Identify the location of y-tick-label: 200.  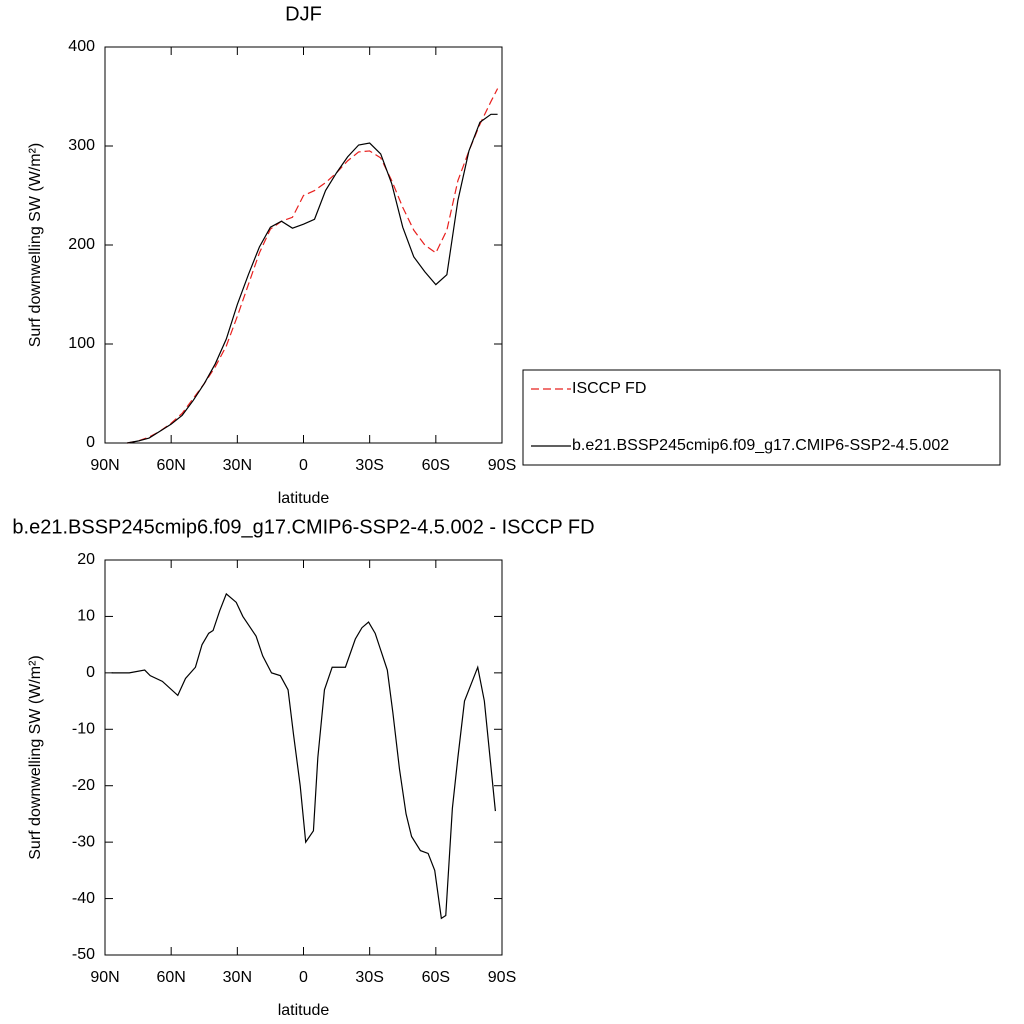
(81, 244).